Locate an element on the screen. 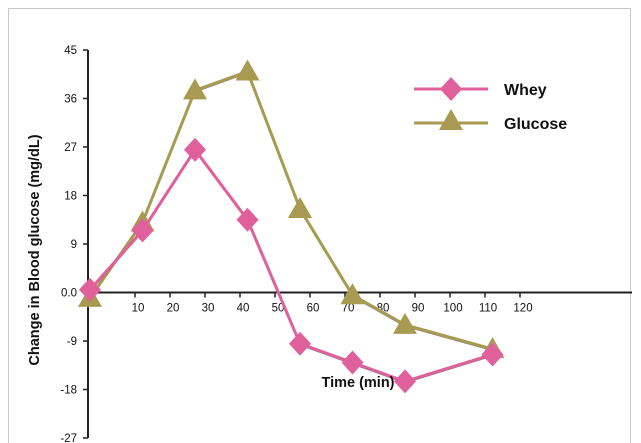 The height and width of the screenshot is (443, 641). x-tick-label: 50 is located at coordinates (278, 309).